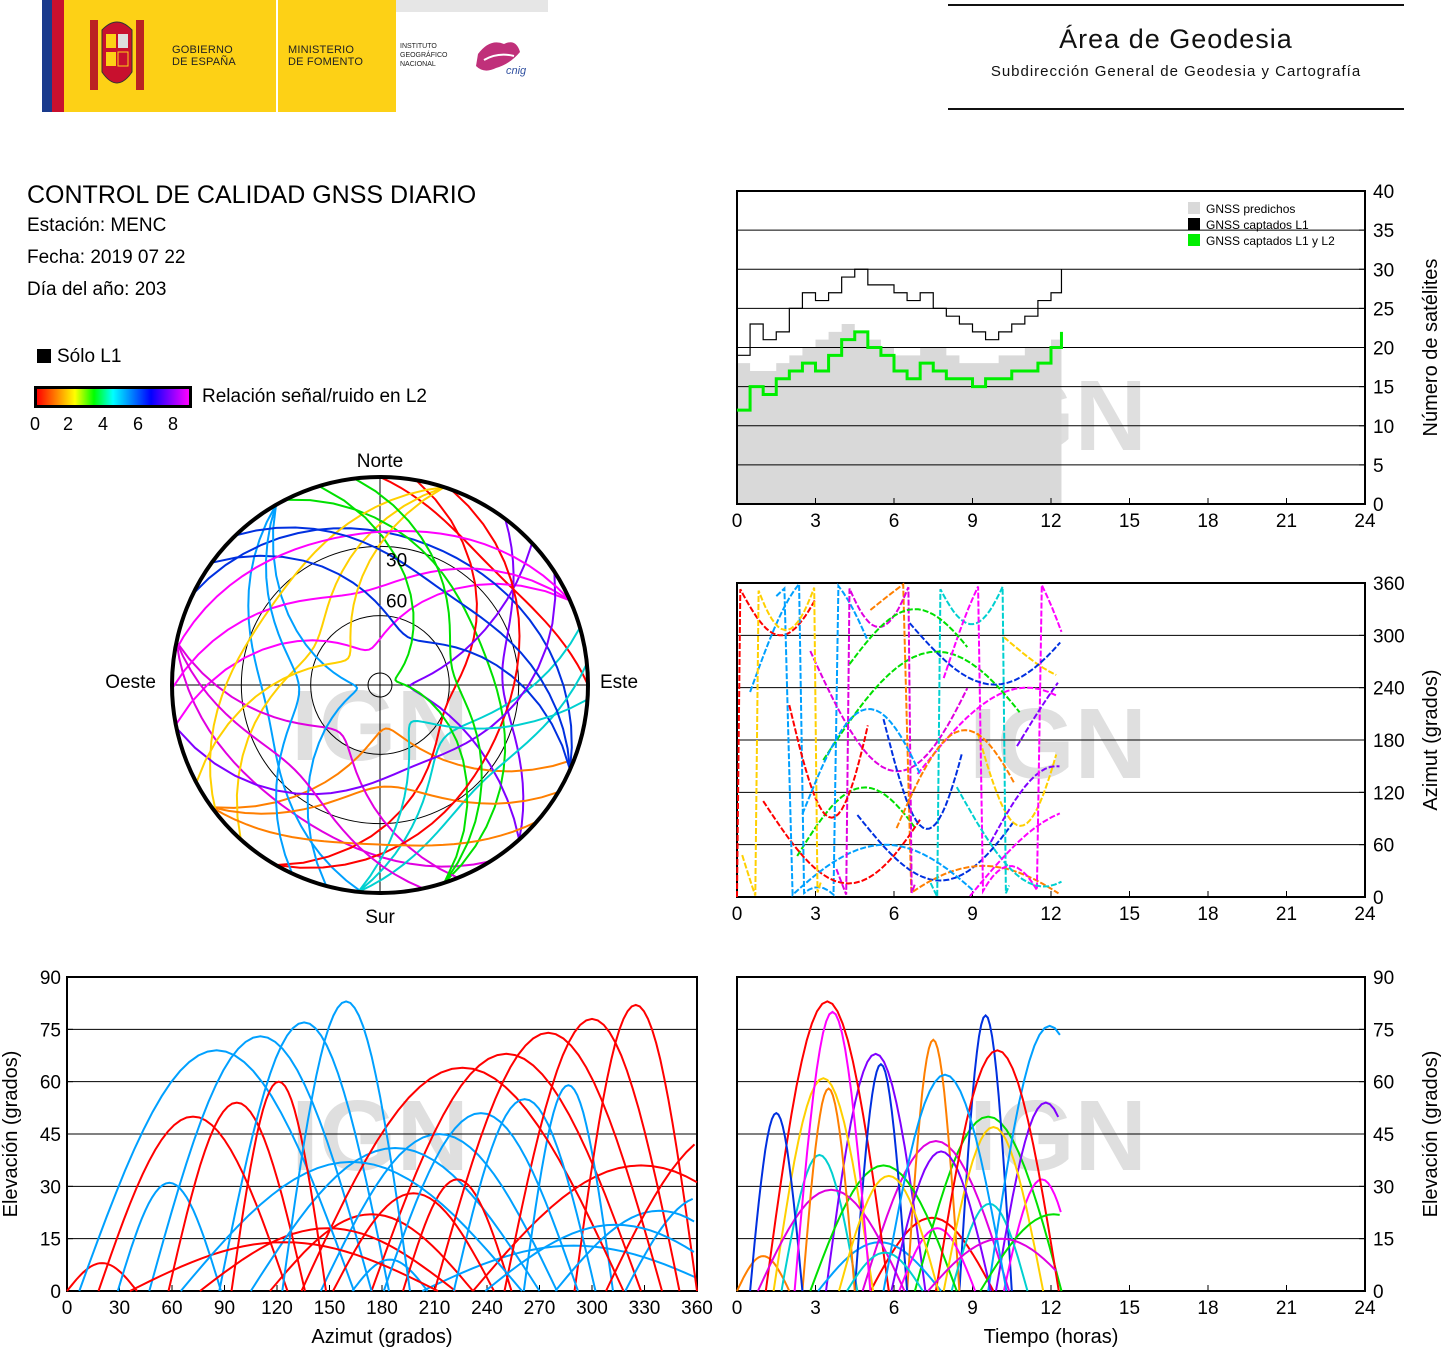  What do you see at coordinates (501, 59) in the screenshot?
I see `cnig-logo-icon: cnig` at bounding box center [501, 59].